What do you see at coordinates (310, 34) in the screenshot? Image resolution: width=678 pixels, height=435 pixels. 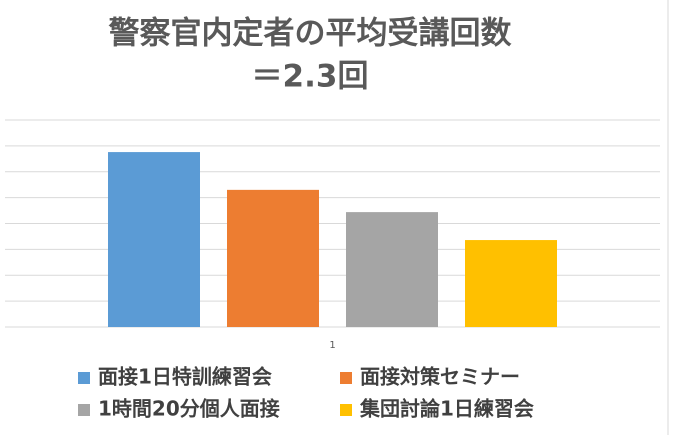 I see `chart-title: 警察官内定者の平均受講回数` at bounding box center [310, 34].